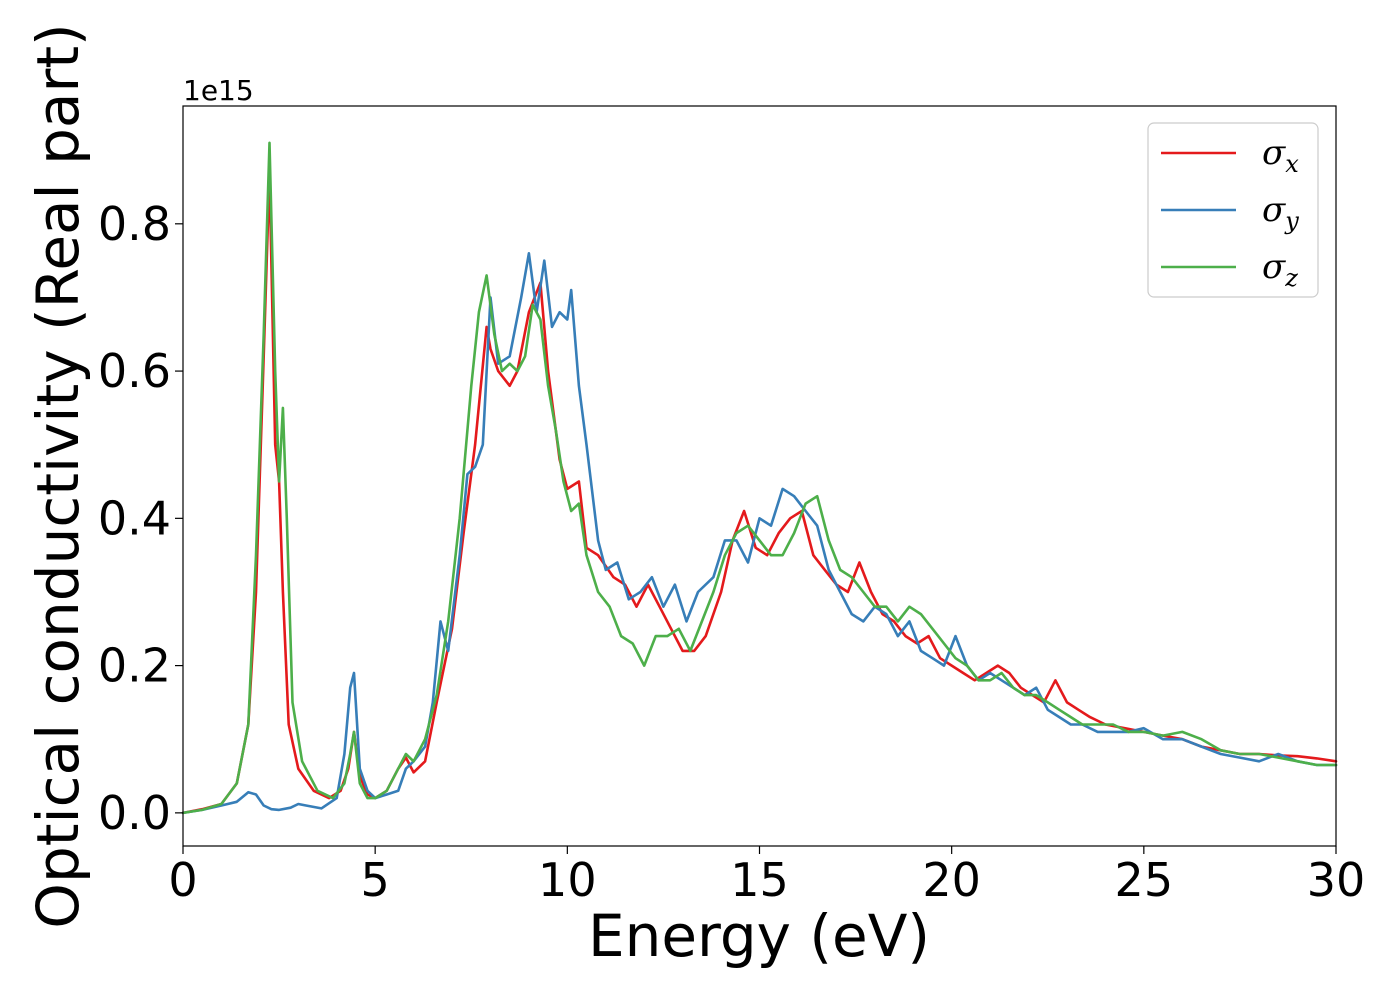 This screenshot has width=1400, height=1000. What do you see at coordinates (375, 880) in the screenshot?
I see `x-tick-label: 5` at bounding box center [375, 880].